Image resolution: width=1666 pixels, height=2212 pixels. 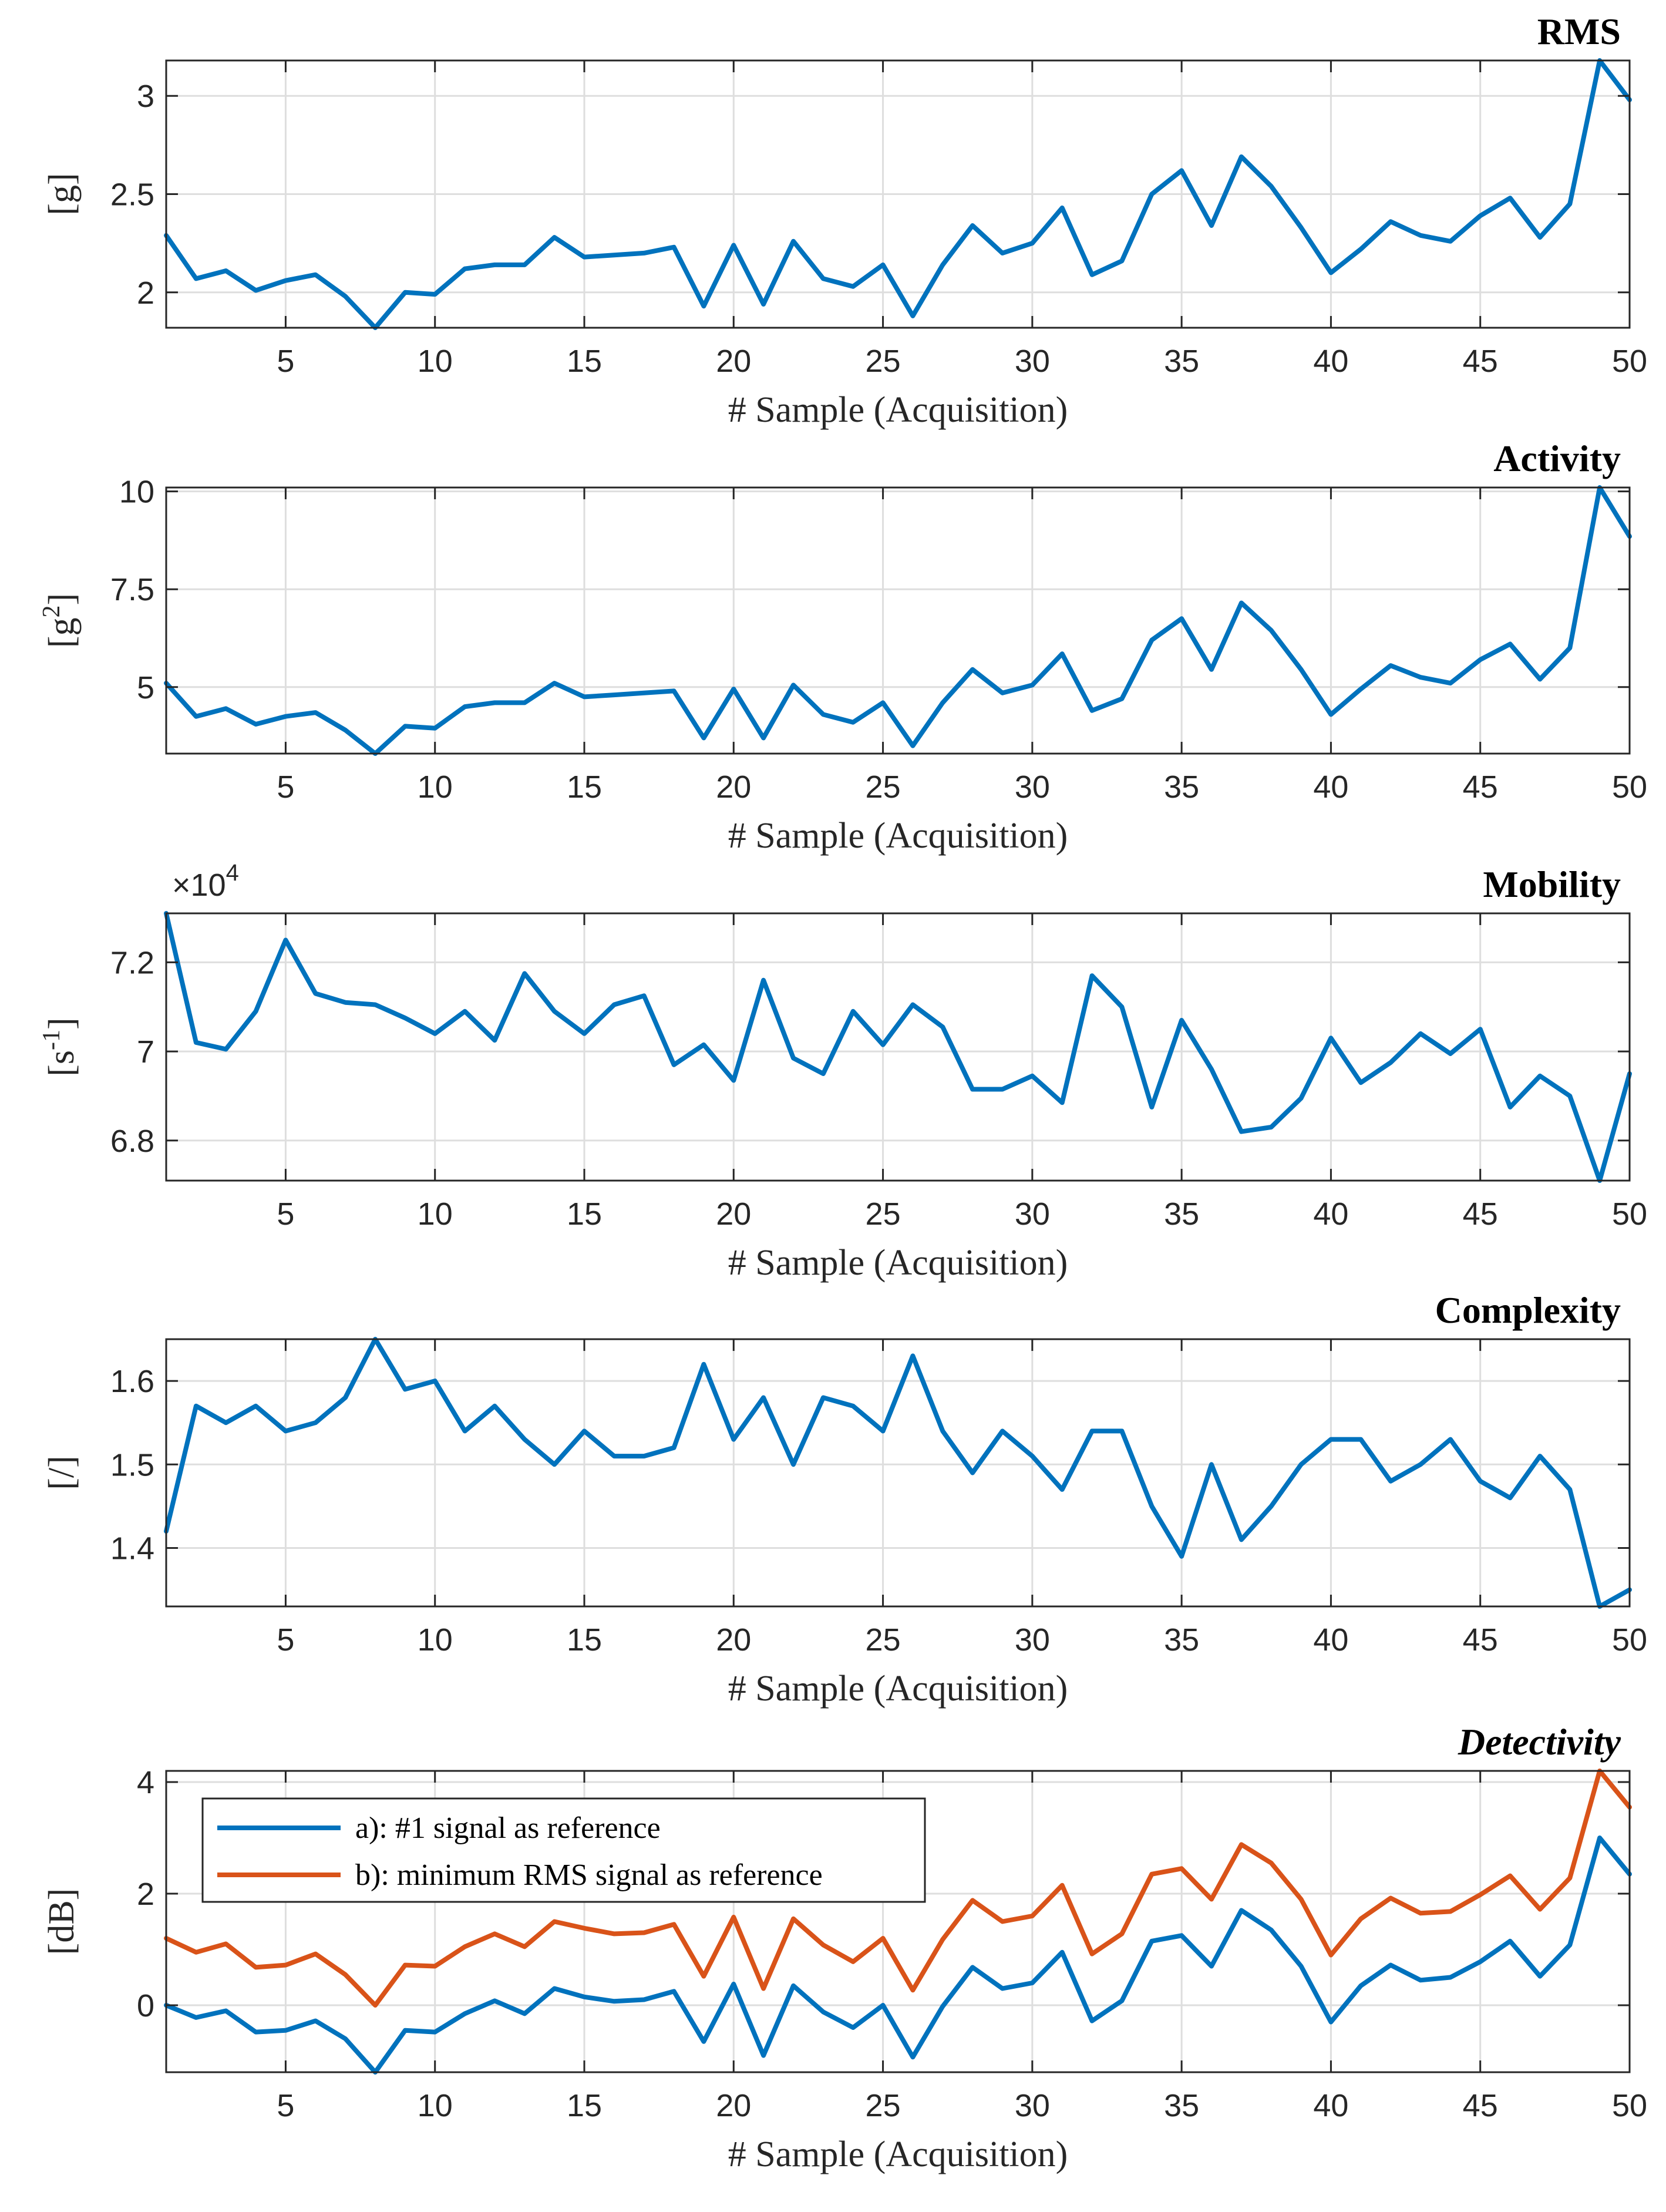 What do you see at coordinates (132, 589) in the screenshot?
I see `y-tick-label: 7.5` at bounding box center [132, 589].